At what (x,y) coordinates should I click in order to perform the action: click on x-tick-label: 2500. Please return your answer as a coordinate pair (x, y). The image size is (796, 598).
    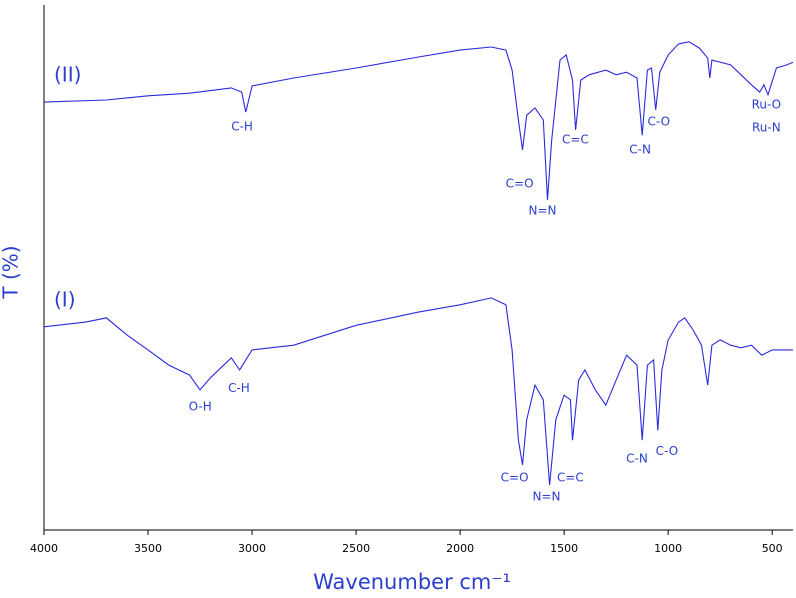
    Looking at the image, I should click on (356, 548).